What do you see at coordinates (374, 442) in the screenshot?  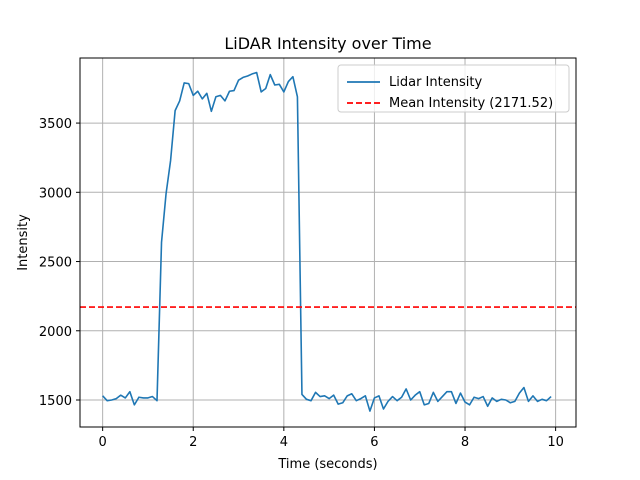 I see `x-tick-label: 6` at bounding box center [374, 442].